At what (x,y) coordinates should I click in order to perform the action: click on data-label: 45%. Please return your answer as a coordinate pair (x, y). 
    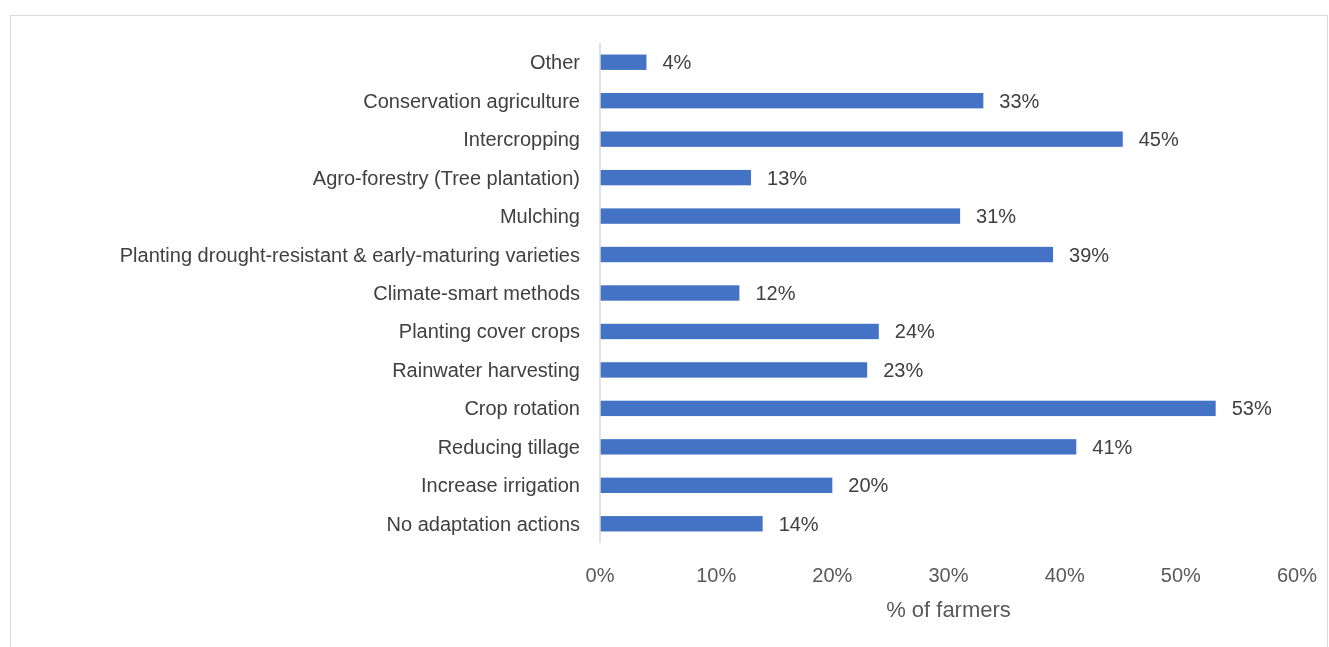
    Looking at the image, I should click on (1158, 139).